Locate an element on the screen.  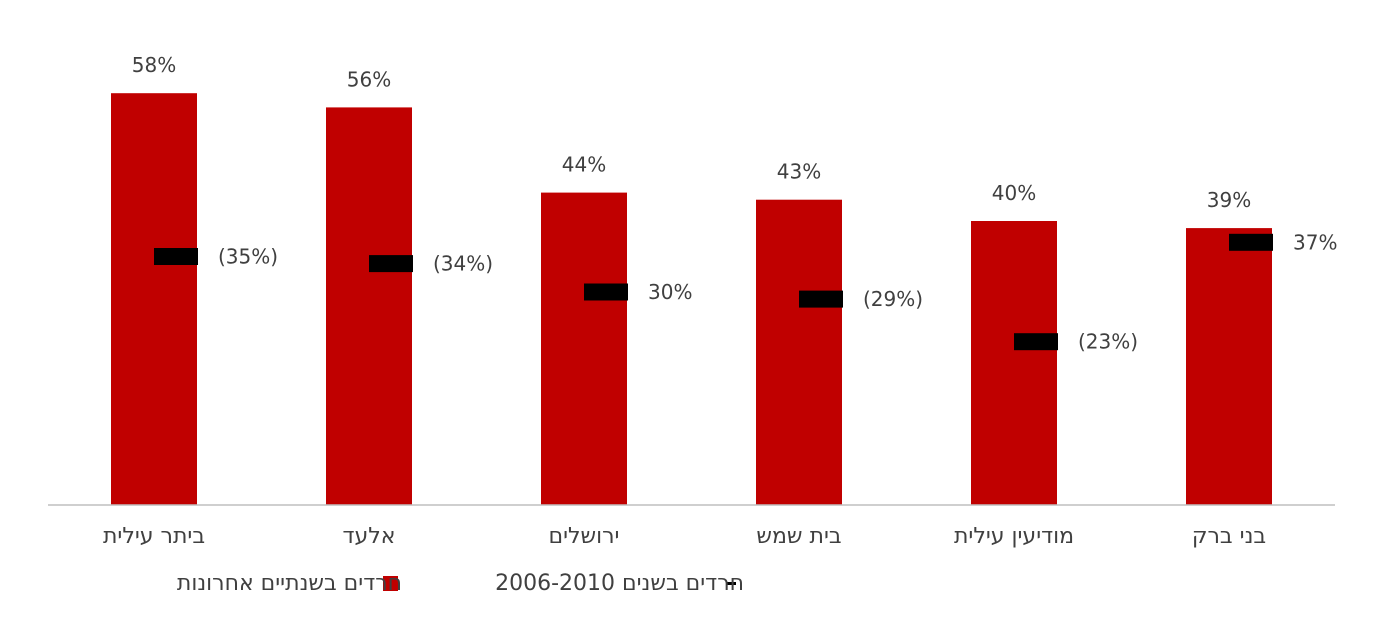
bar-value-label: 40% is located at coordinates (1014, 193).